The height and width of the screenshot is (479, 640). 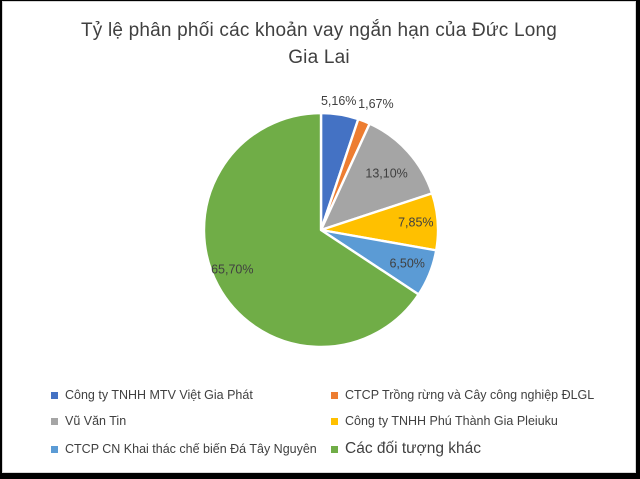 What do you see at coordinates (159, 395) in the screenshot?
I see `legend-label: Công ty TNHH MTV Việt Gia Phát` at bounding box center [159, 395].